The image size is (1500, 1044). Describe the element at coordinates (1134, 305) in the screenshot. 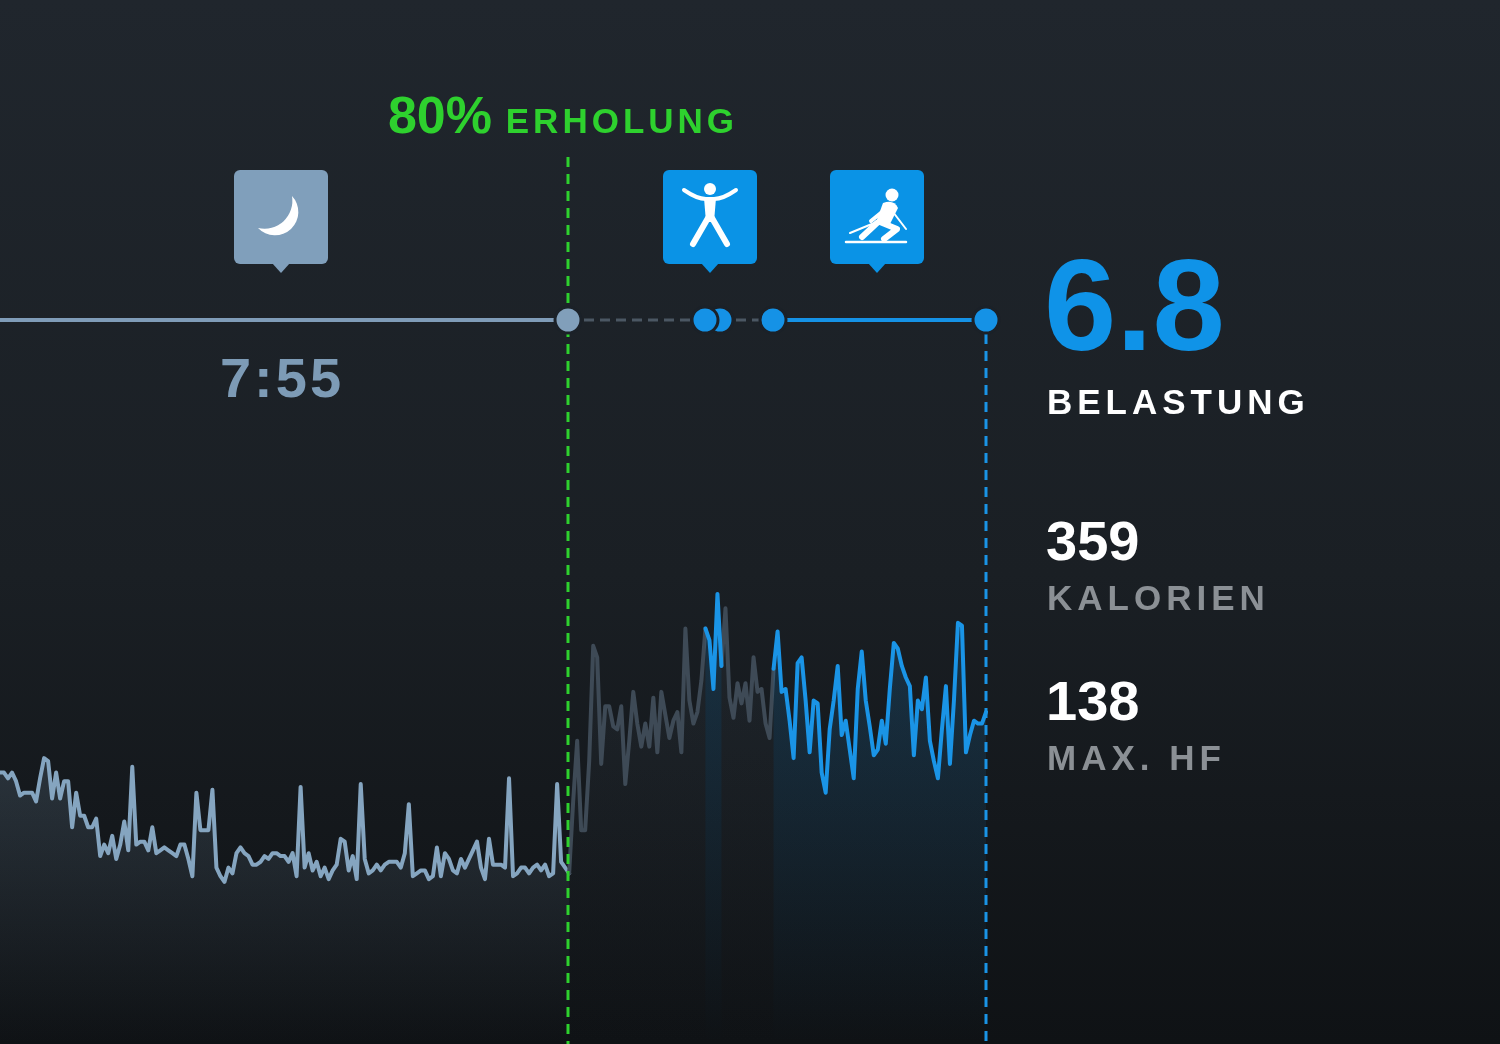

I see `text: 6.8` at that location.